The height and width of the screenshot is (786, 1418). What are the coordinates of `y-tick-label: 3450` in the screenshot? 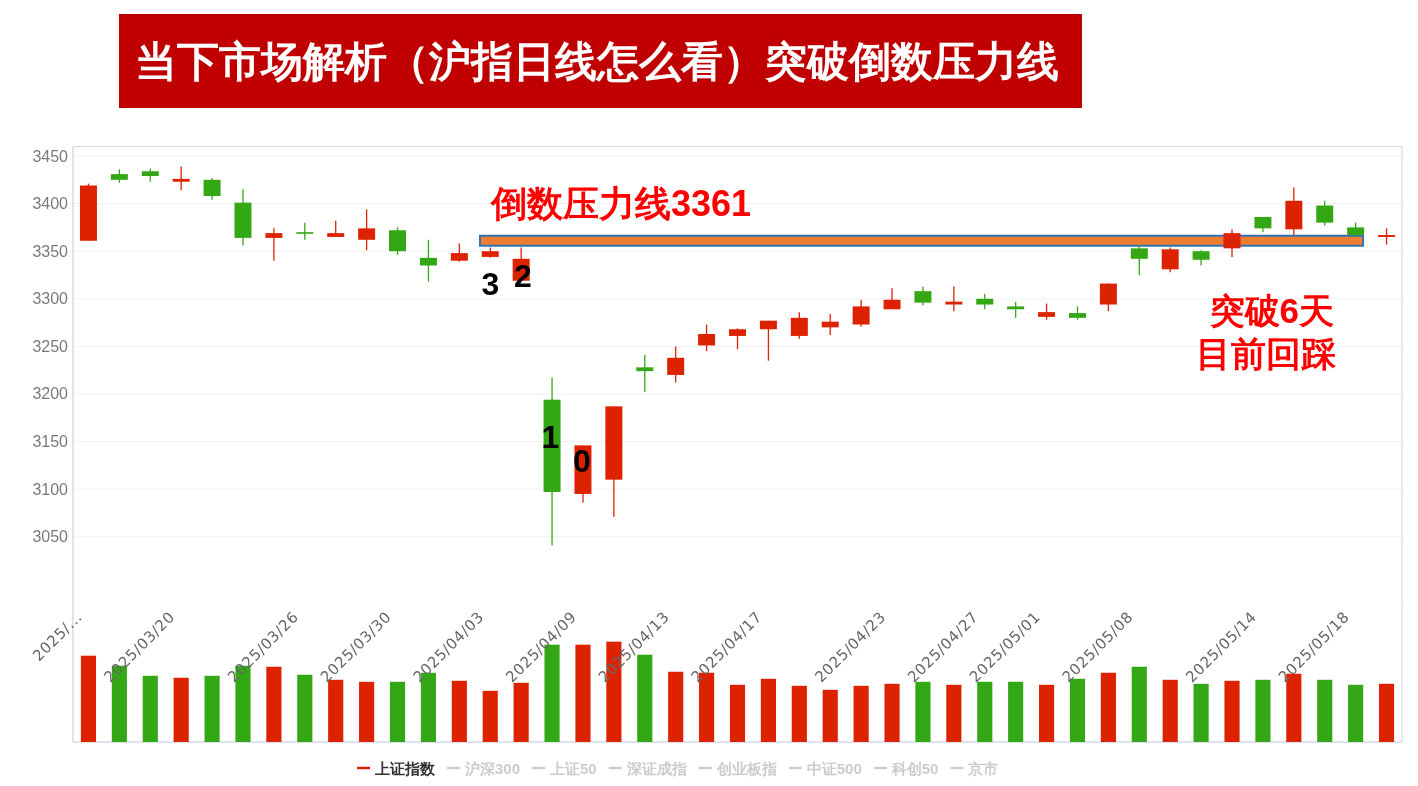 It's located at (50, 156).